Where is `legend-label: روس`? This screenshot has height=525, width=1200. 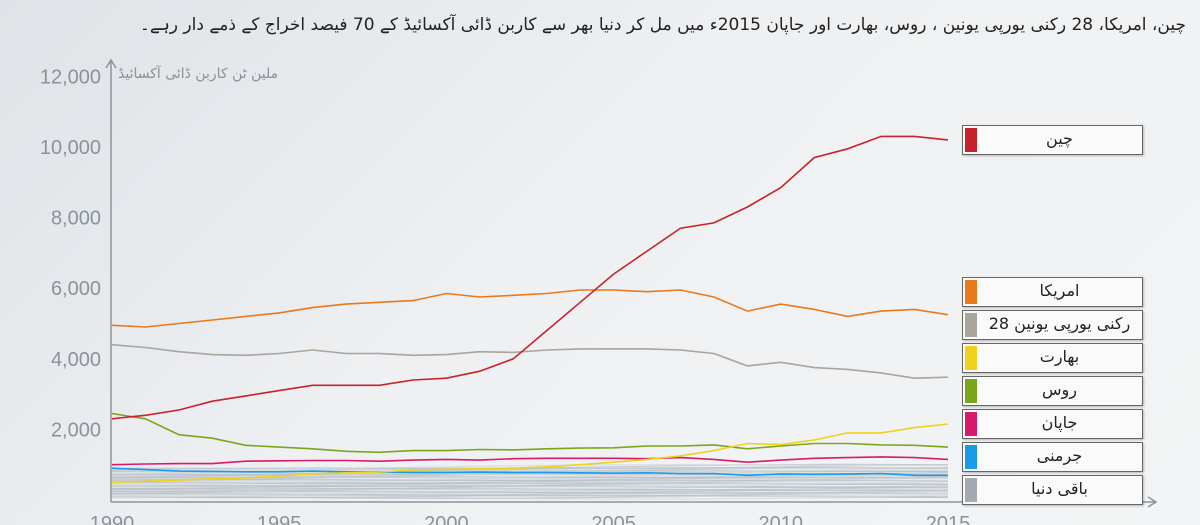
legend-label: روس is located at coordinates (1059, 389).